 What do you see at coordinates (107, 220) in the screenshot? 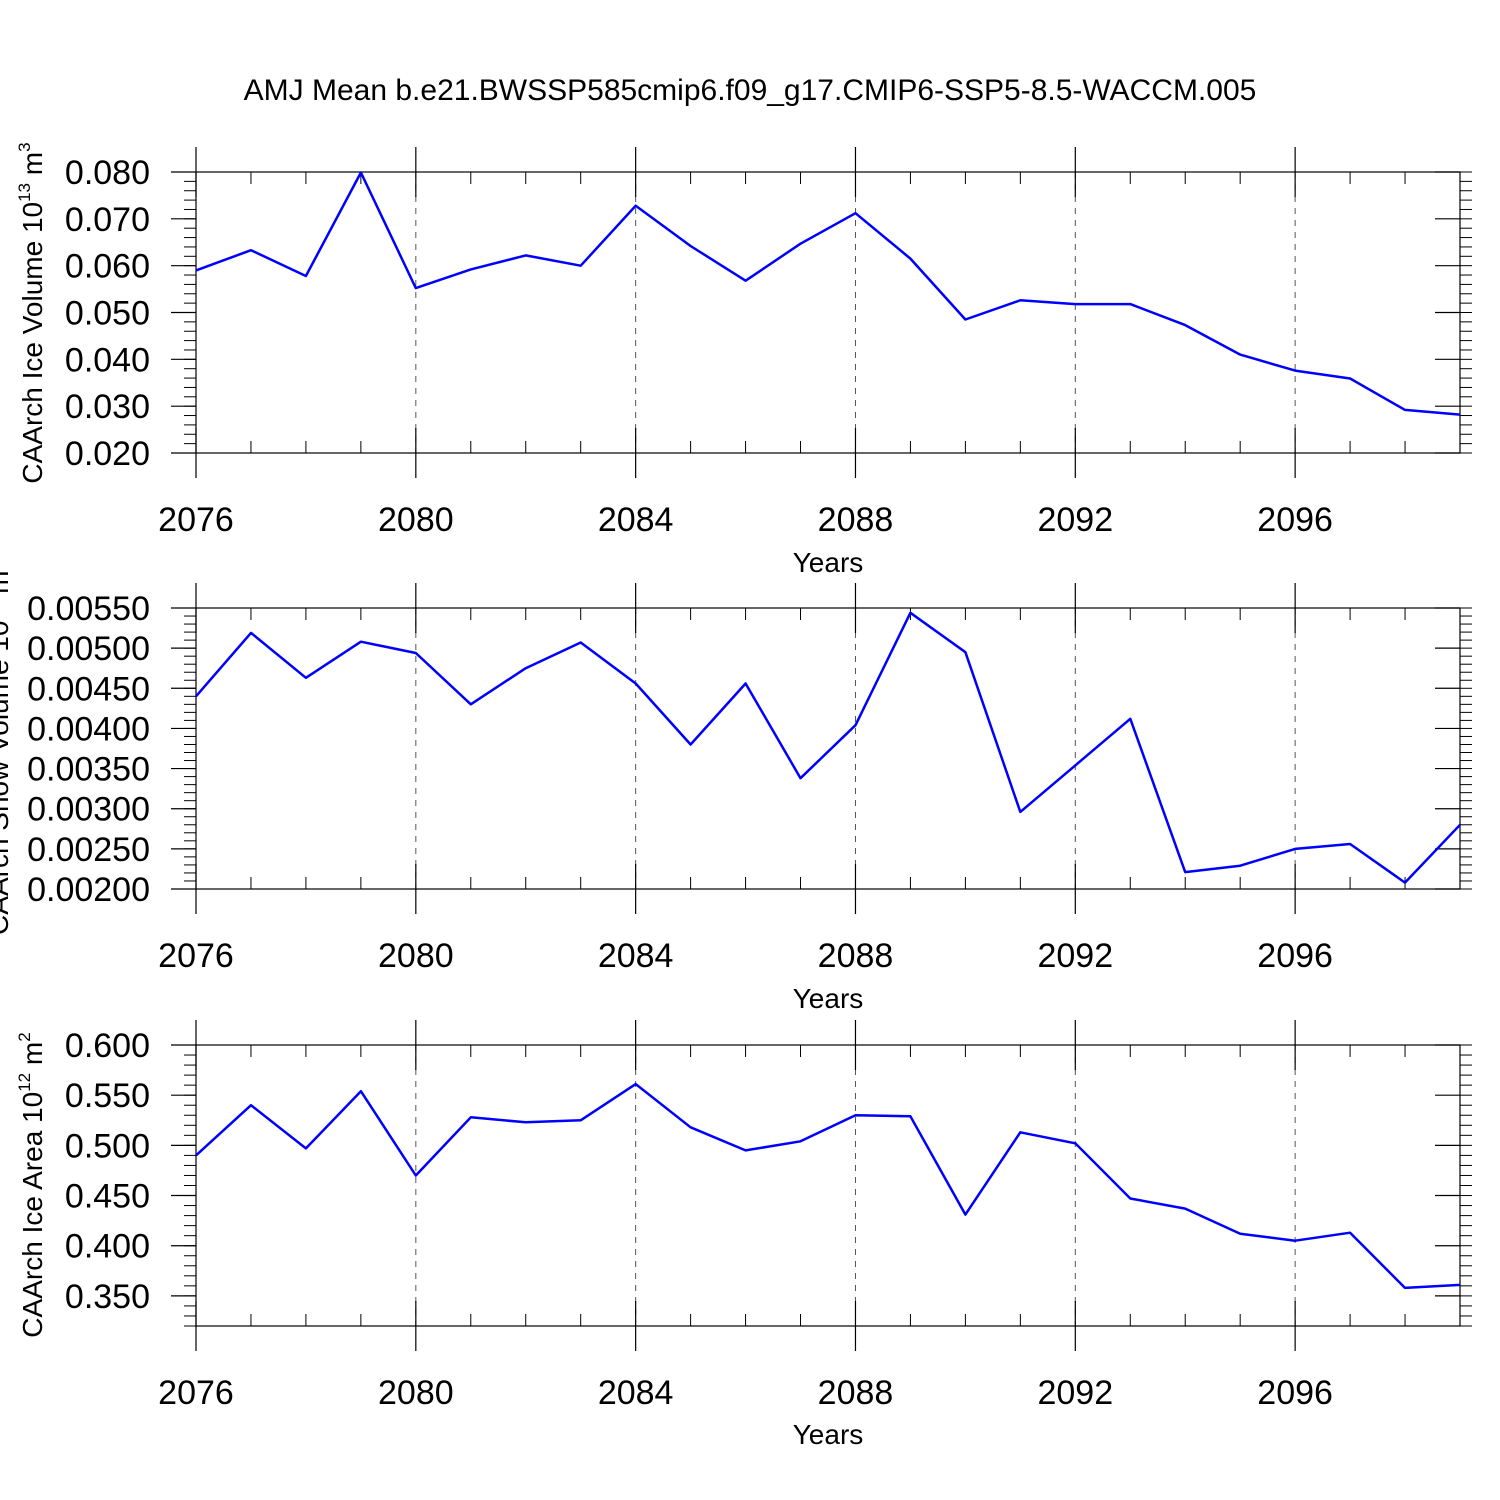
I see `y-tick-label: 0.070` at bounding box center [107, 220].